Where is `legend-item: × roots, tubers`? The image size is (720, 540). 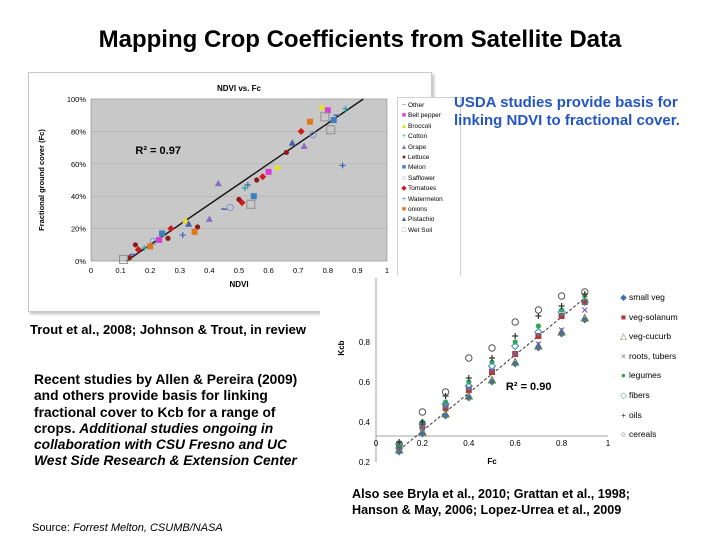
legend-item: × roots, tubers is located at coordinates (648, 357).